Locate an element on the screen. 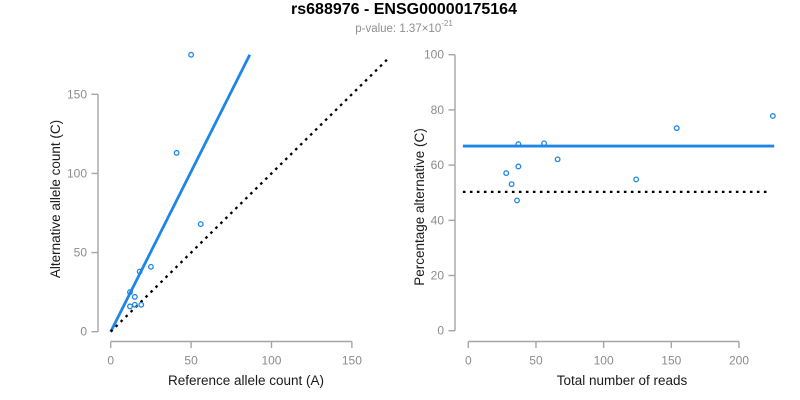  y-tick-label: 40 is located at coordinates (438, 220).